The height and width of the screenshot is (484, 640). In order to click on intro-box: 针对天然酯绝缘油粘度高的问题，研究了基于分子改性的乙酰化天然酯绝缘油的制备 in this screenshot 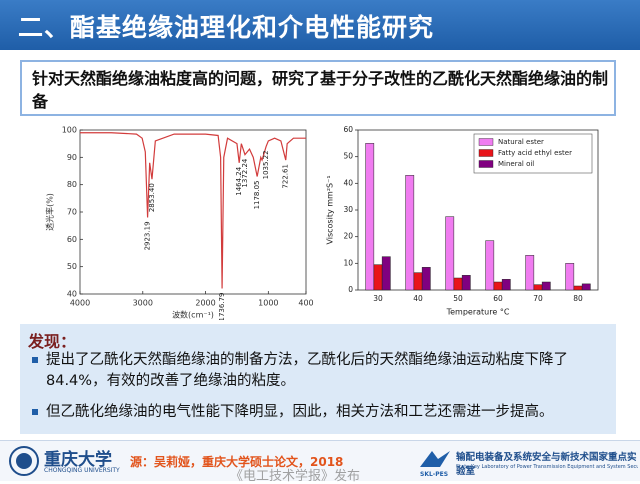, I will do `click(318, 88)`.